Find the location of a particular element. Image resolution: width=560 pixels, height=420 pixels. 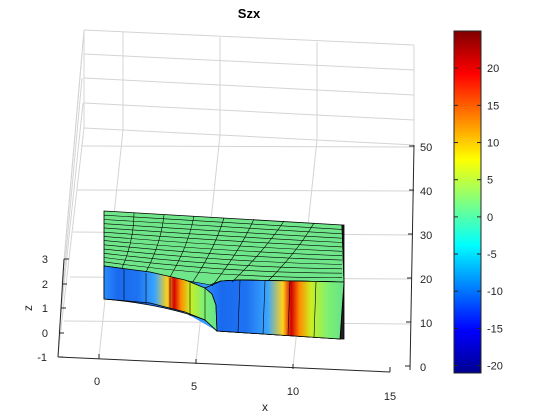

colorbar-tick-label: 15 is located at coordinates (493, 106).